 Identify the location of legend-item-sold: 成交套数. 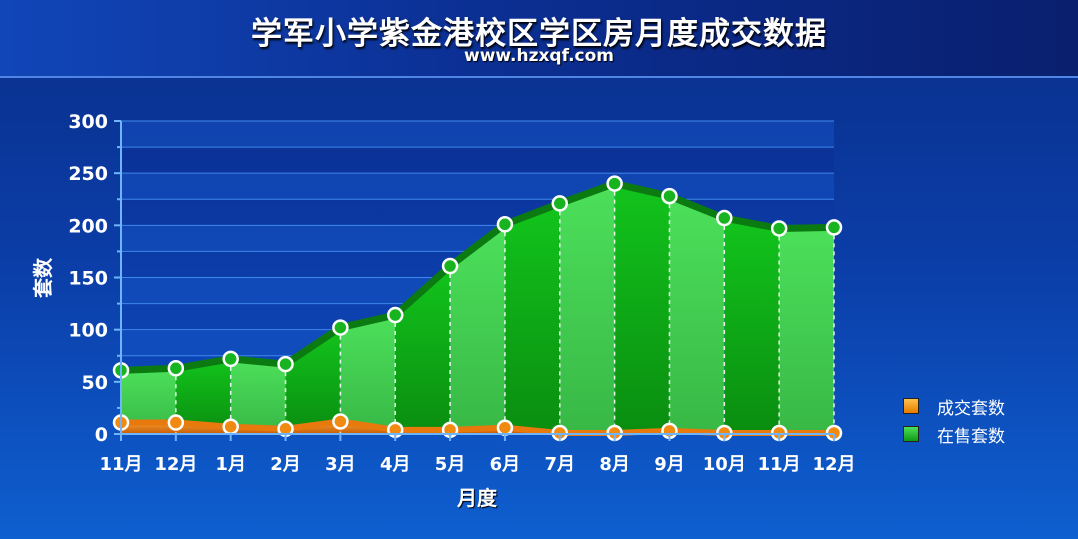
(954, 406).